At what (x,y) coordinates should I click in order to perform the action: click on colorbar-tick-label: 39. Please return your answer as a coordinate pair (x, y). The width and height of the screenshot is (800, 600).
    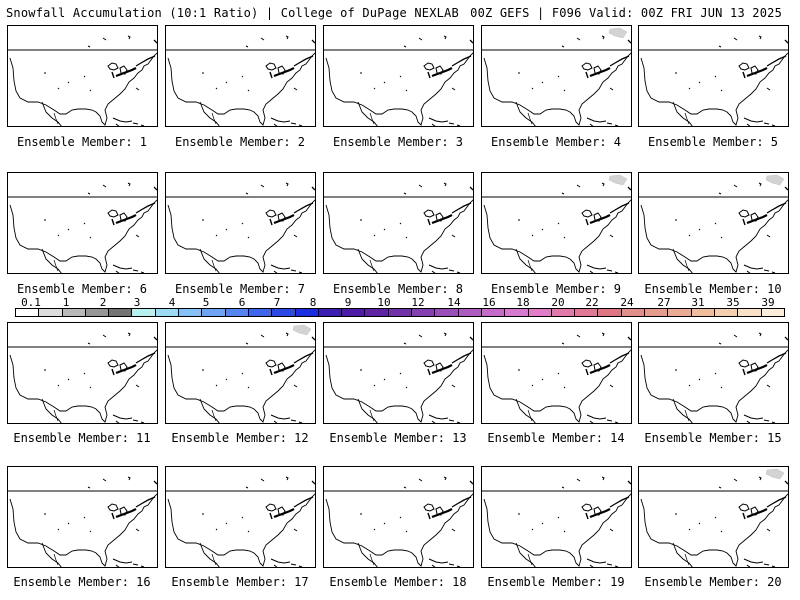
    Looking at the image, I should click on (768, 302).